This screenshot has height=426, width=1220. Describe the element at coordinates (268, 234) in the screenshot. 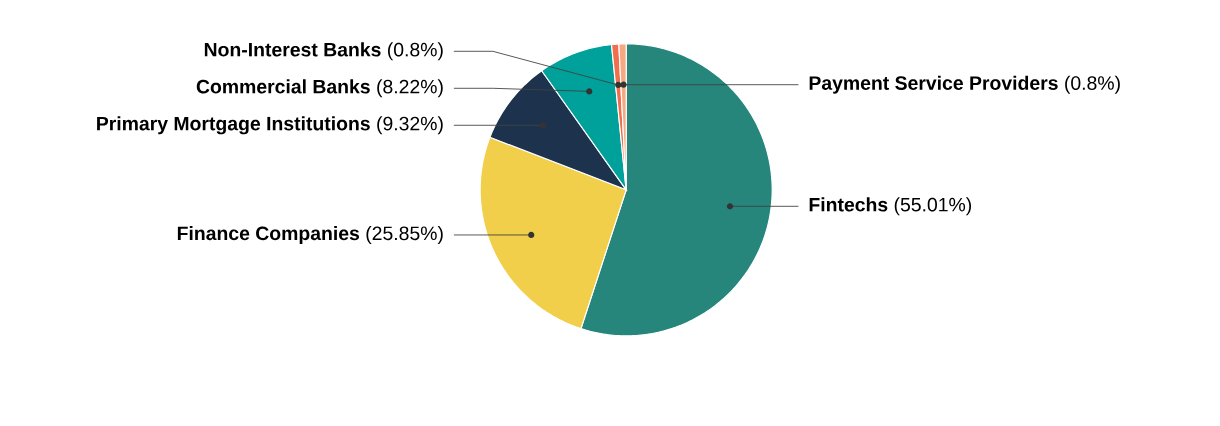

I see `slice-label: Finance Companies` at that location.